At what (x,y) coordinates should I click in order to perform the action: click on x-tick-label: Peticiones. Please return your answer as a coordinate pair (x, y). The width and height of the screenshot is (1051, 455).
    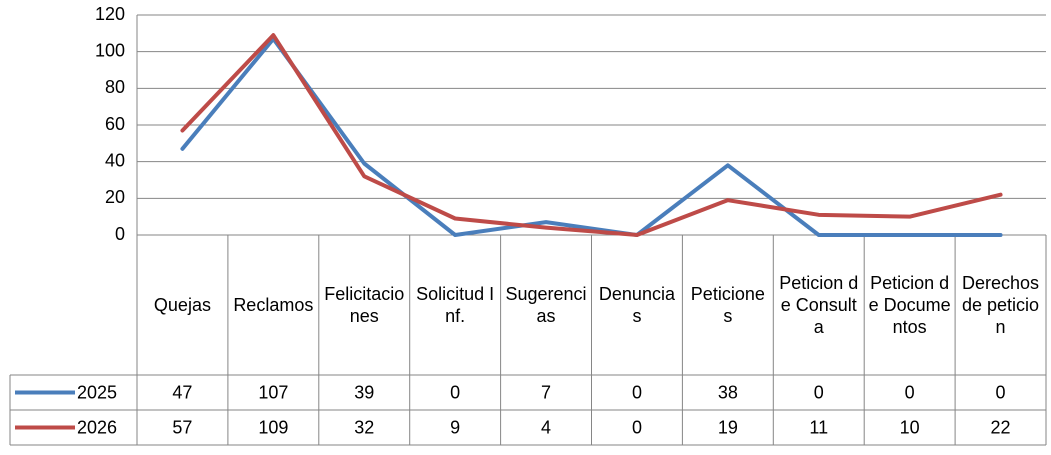
    Looking at the image, I should click on (727, 305).